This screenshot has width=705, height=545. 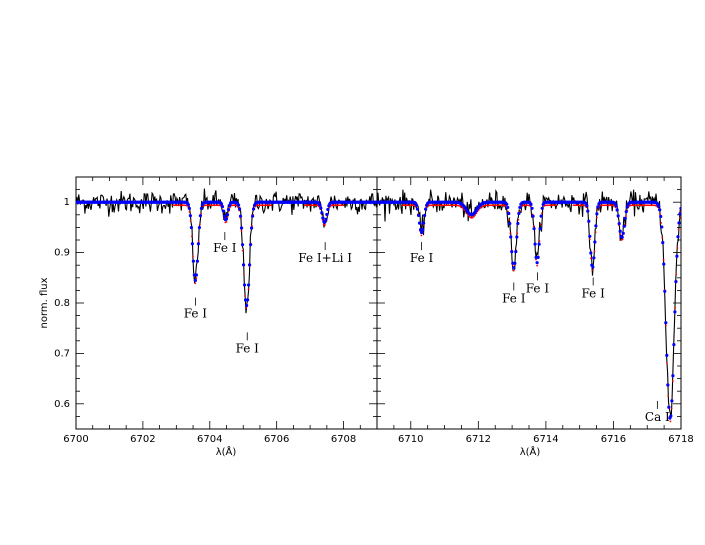 I want to click on x-tick-label: 6712, so click(x=478, y=439).